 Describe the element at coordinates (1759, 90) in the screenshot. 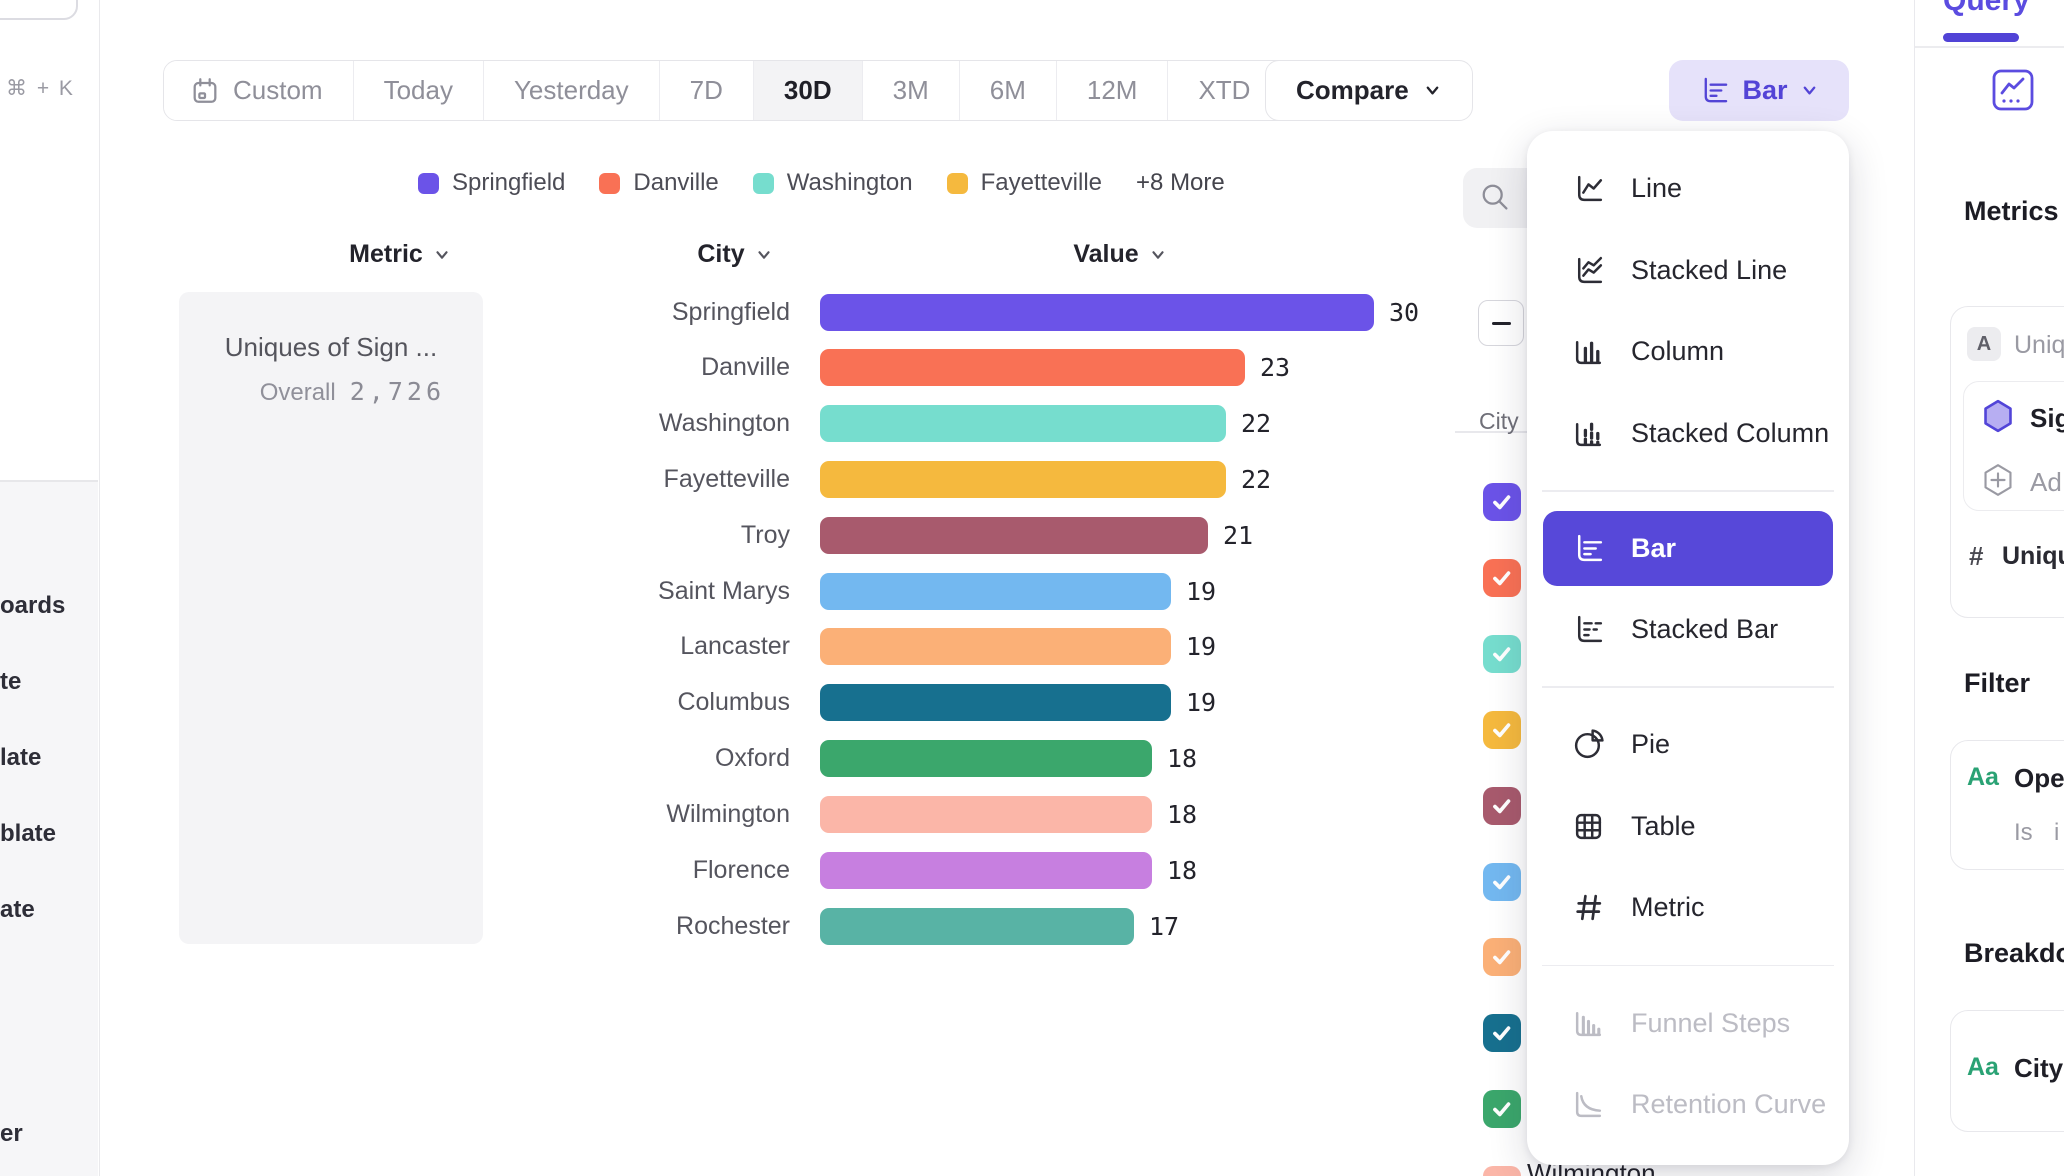

I see `chart-type-button: Bar` at that location.